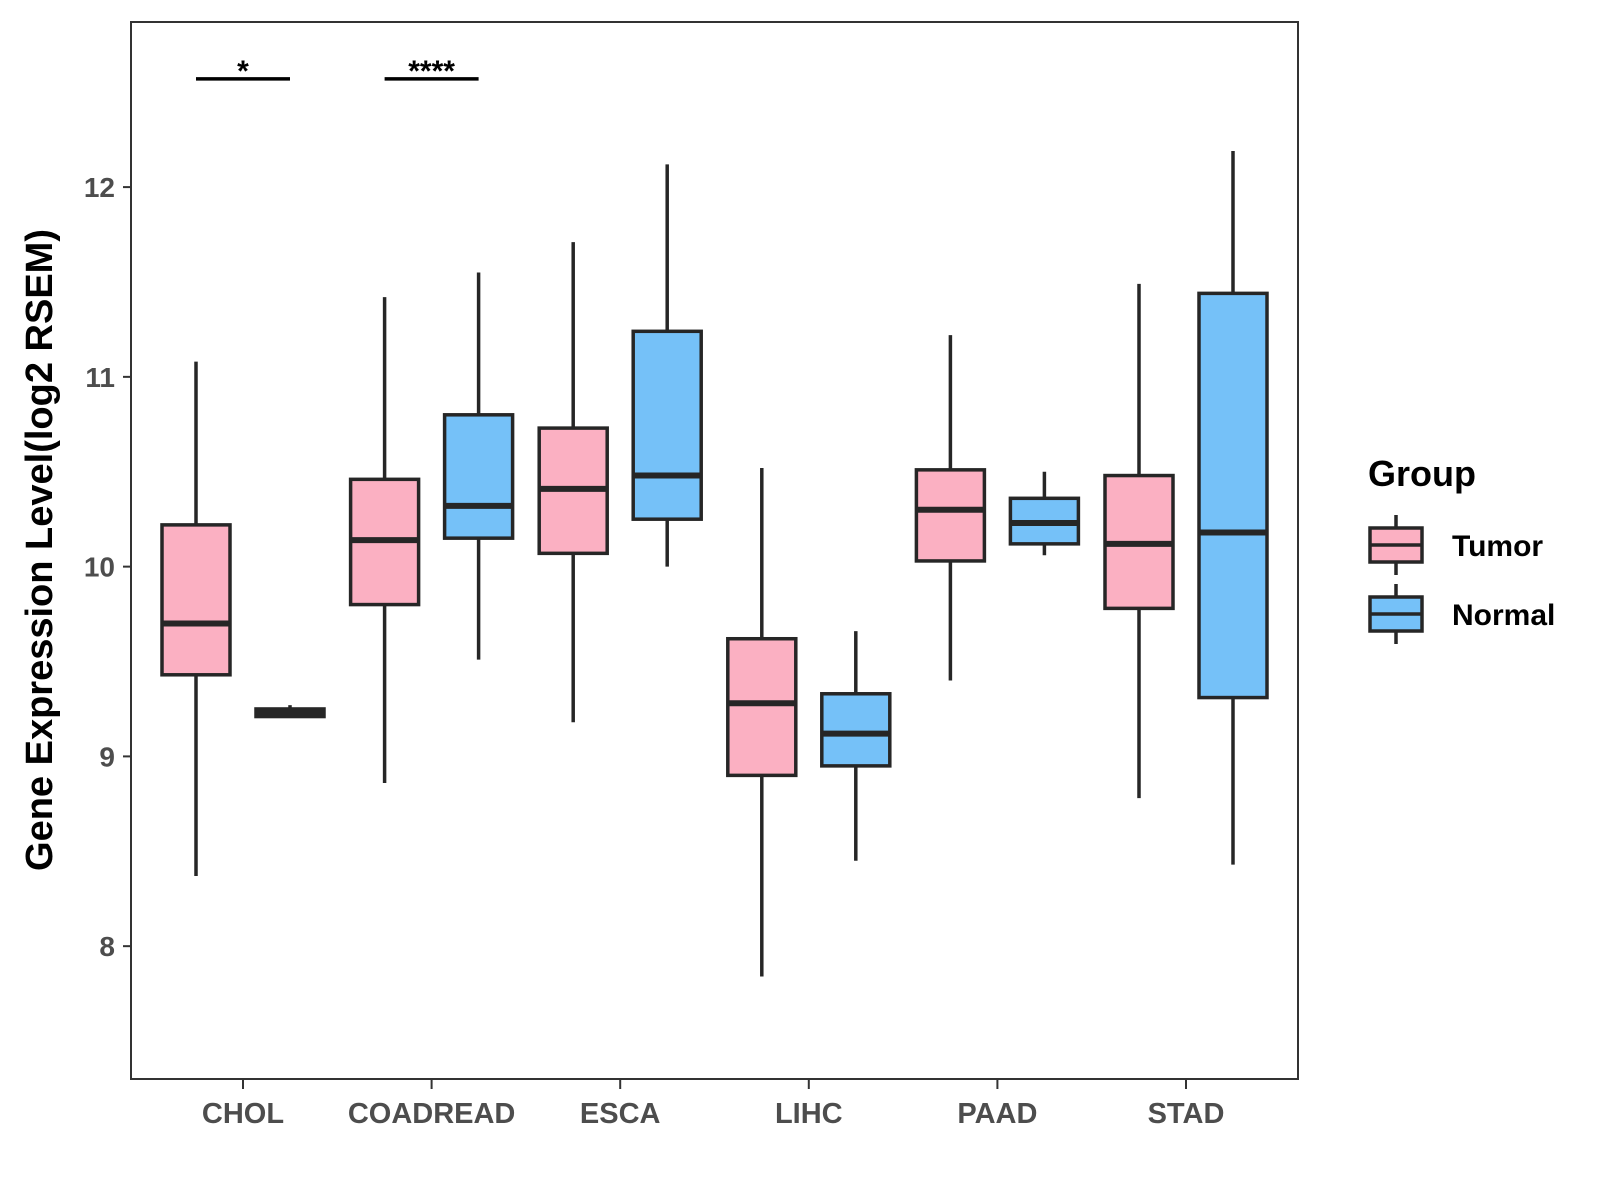 This screenshot has width=1600, height=1200. I want to click on box-tumor-stad, so click(1139, 541).